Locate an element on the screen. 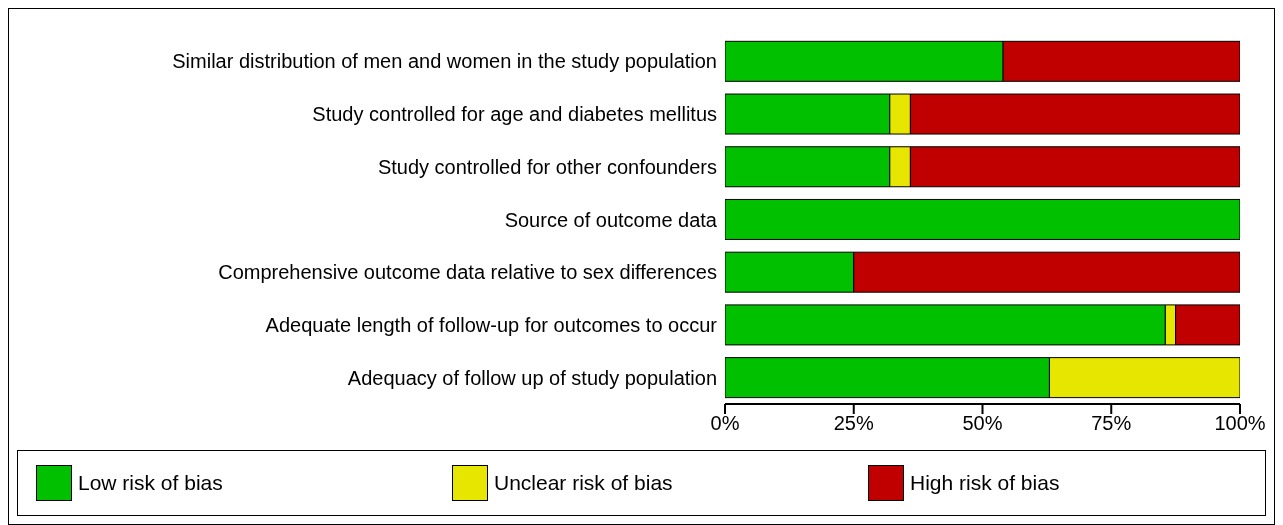  x-tick-label: 75% is located at coordinates (1111, 423).